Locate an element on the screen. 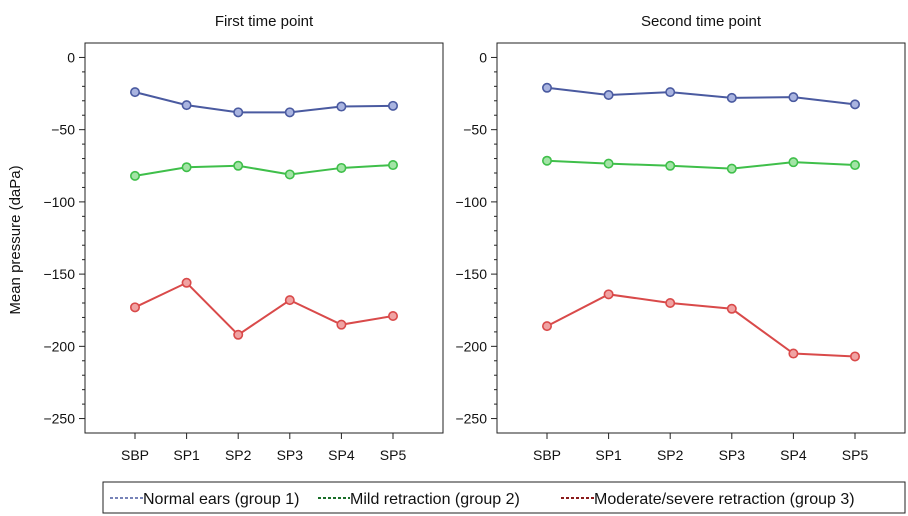 This screenshot has width=908, height=516. chart-title-first-time-point: First time point is located at coordinates (264, 21).